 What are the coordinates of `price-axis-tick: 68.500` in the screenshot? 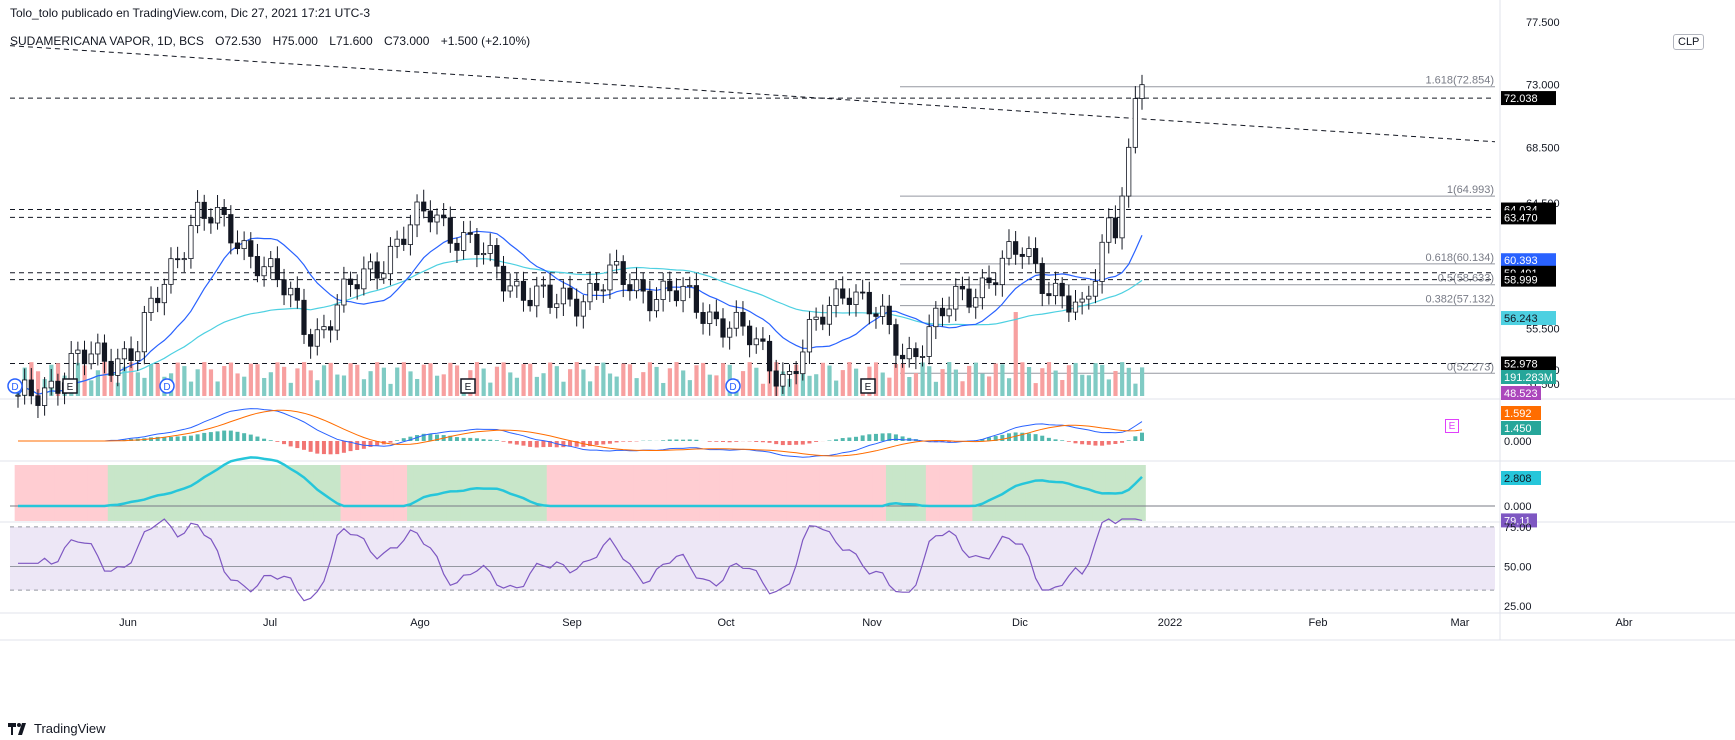 It's located at (1543, 148).